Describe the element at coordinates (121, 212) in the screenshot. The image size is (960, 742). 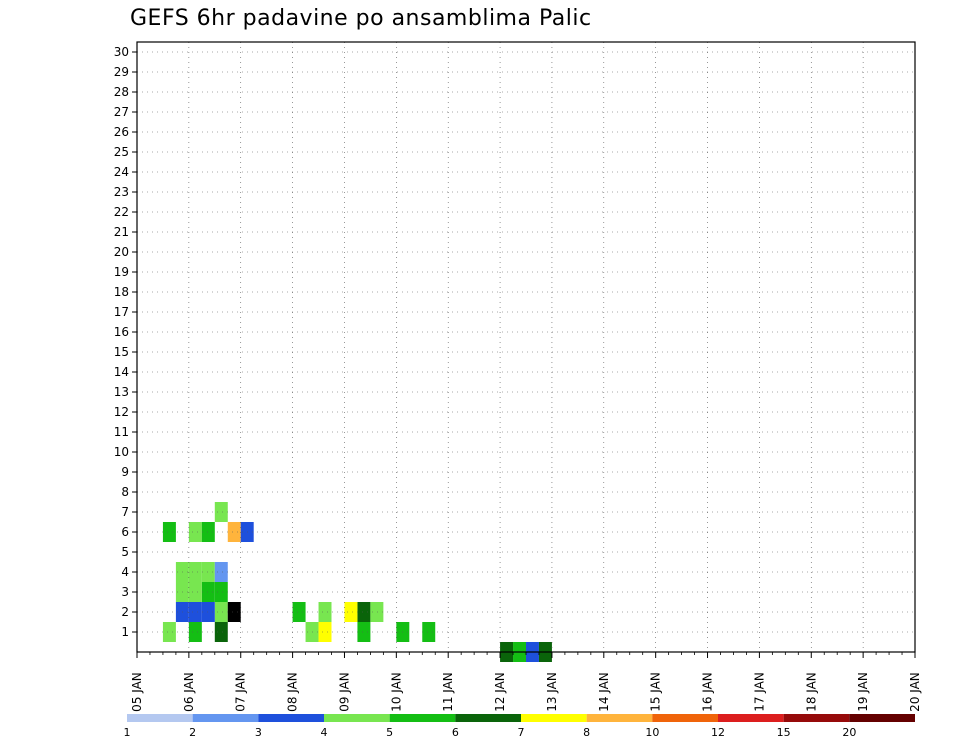
I see `y-tick-label: 22` at that location.